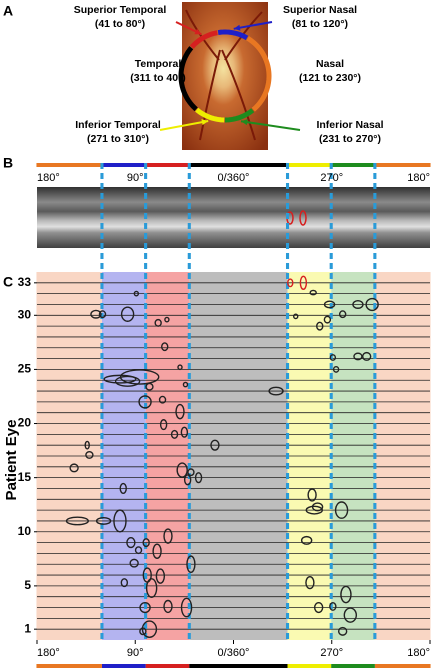  I want to click on y-tick-label: 33, so click(25, 282).